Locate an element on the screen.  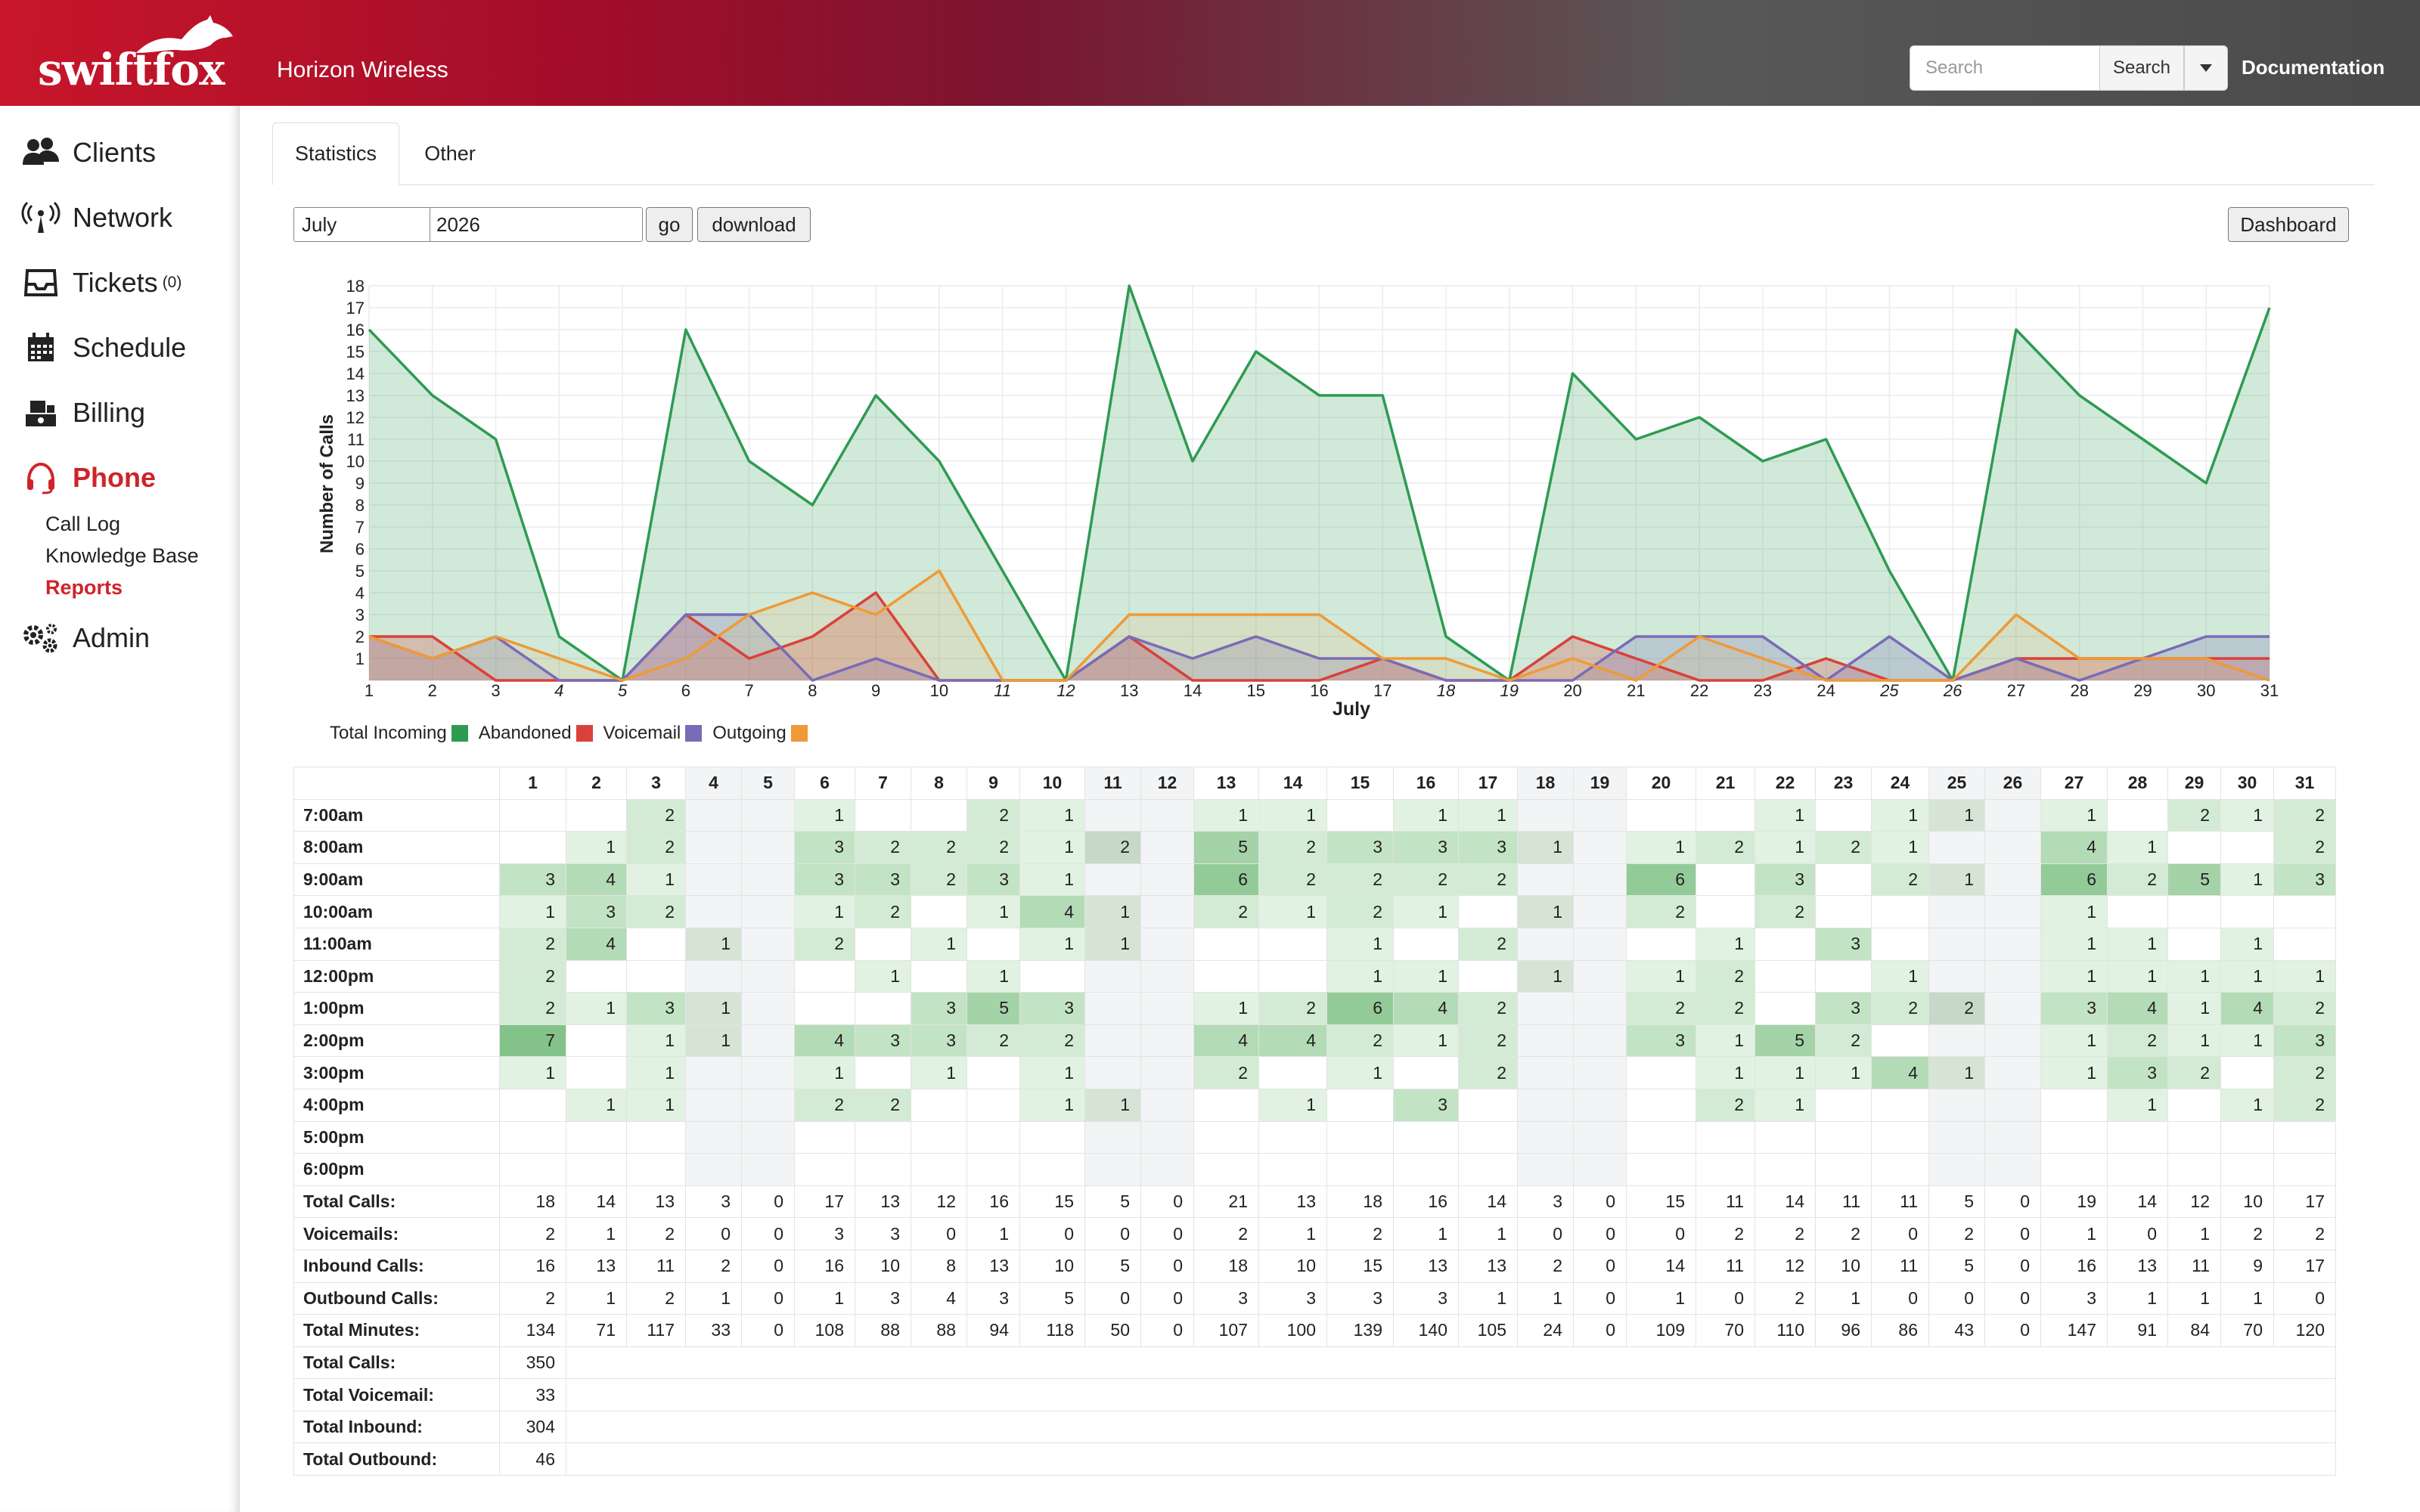
sidebar-item-phone: Phone is located at coordinates (88, 478).